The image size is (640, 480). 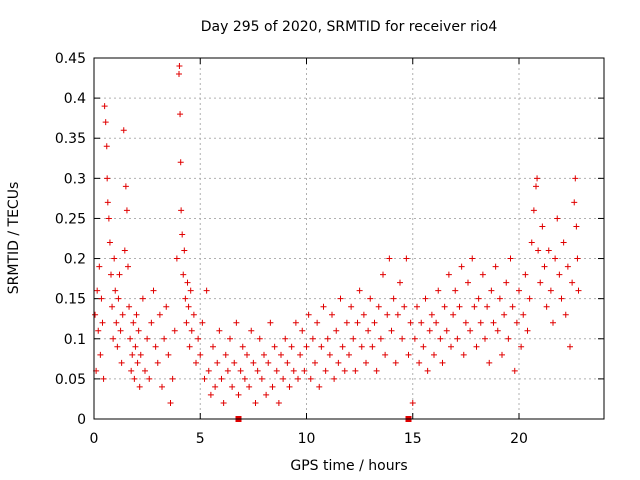 What do you see at coordinates (75, 260) in the screenshot?
I see `y-tick-label: 0.2` at bounding box center [75, 260].